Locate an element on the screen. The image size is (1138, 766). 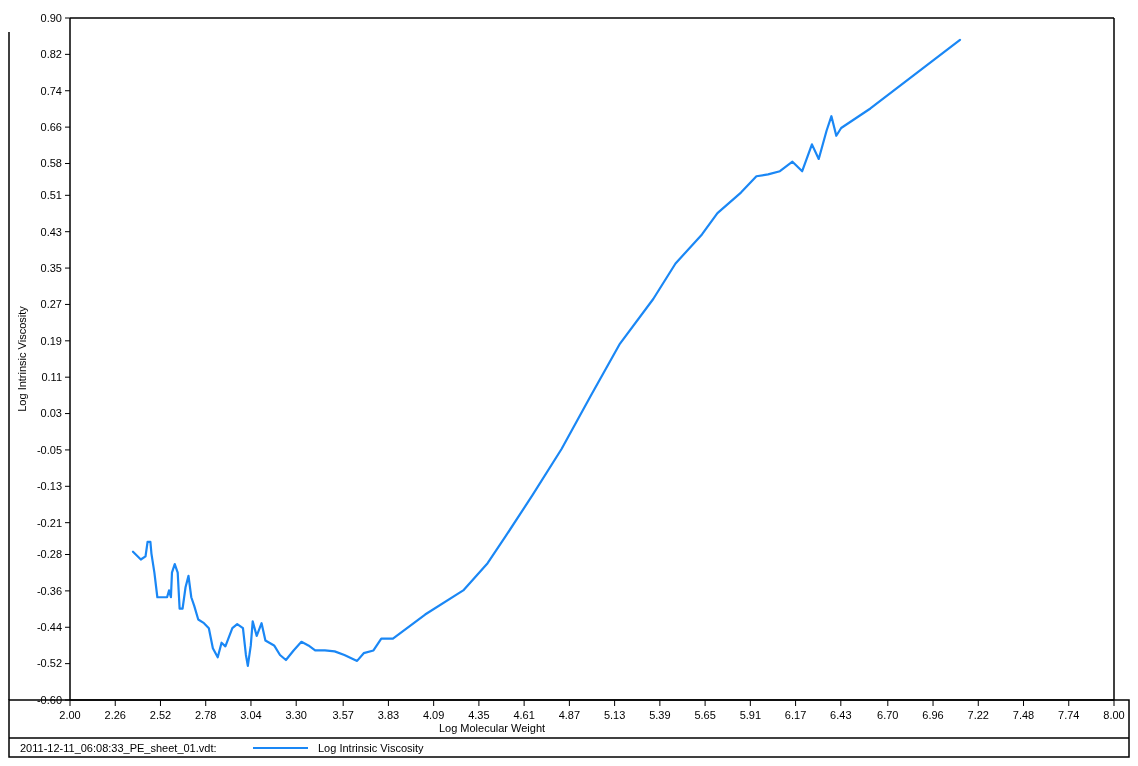
y-tick-label: 0.03 is located at coordinates (51, 413).